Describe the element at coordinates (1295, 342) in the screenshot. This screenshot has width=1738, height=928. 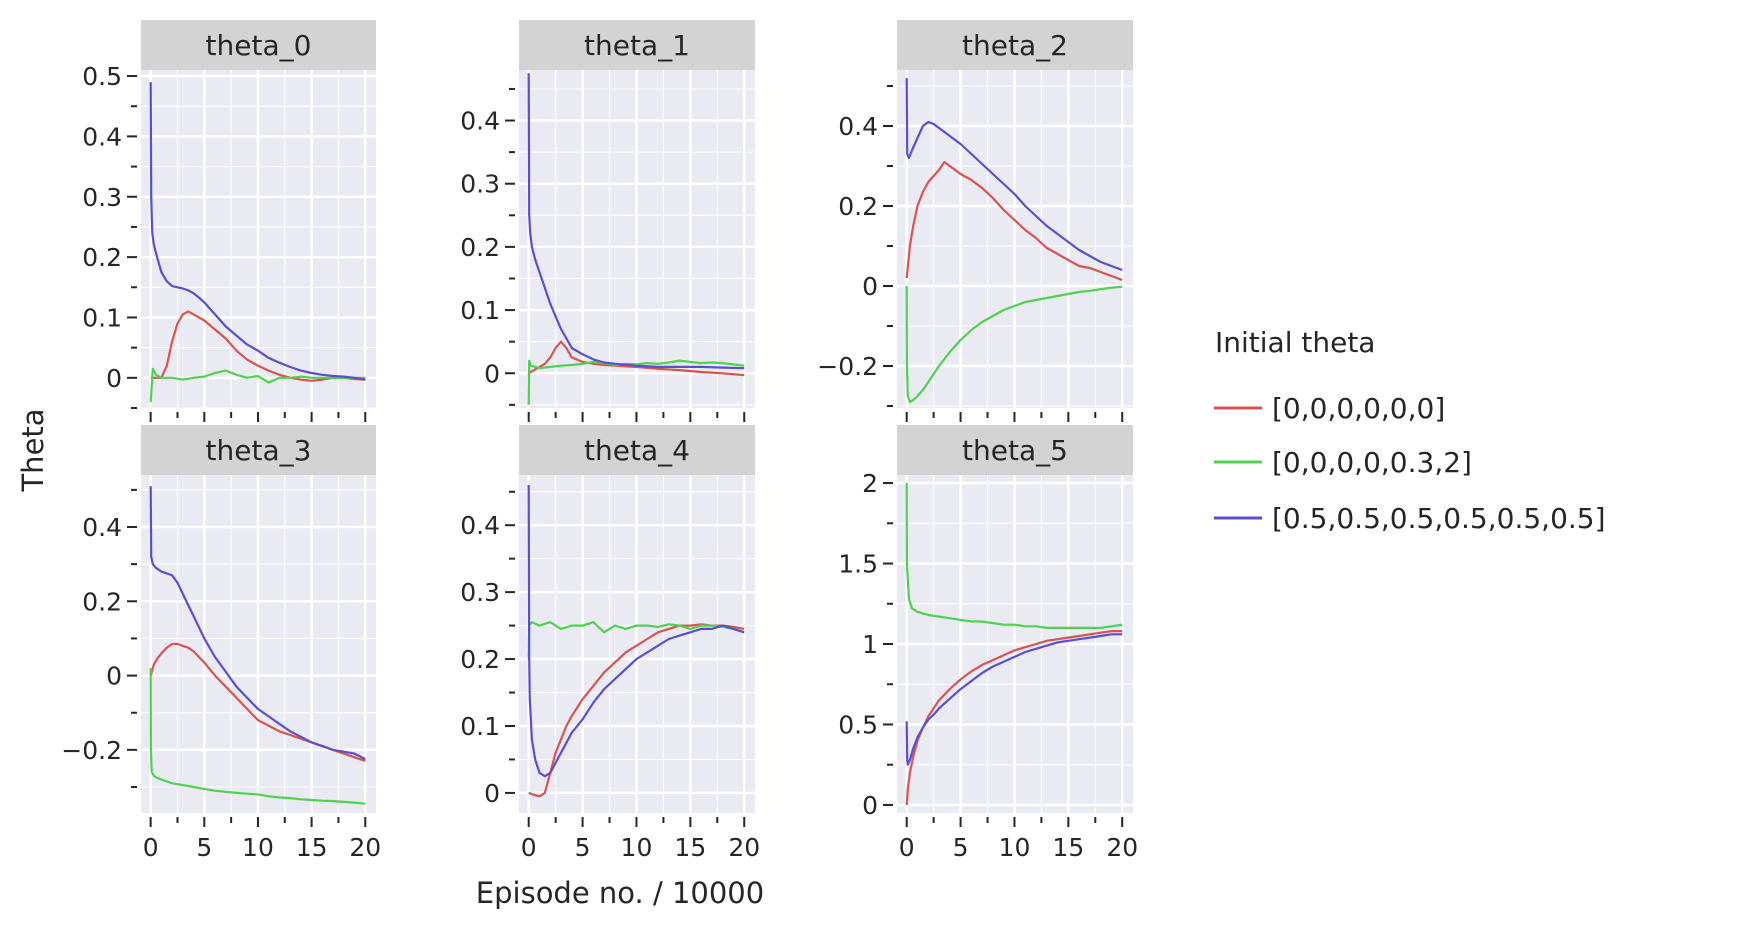
I see `legend-title: Initial theta` at that location.